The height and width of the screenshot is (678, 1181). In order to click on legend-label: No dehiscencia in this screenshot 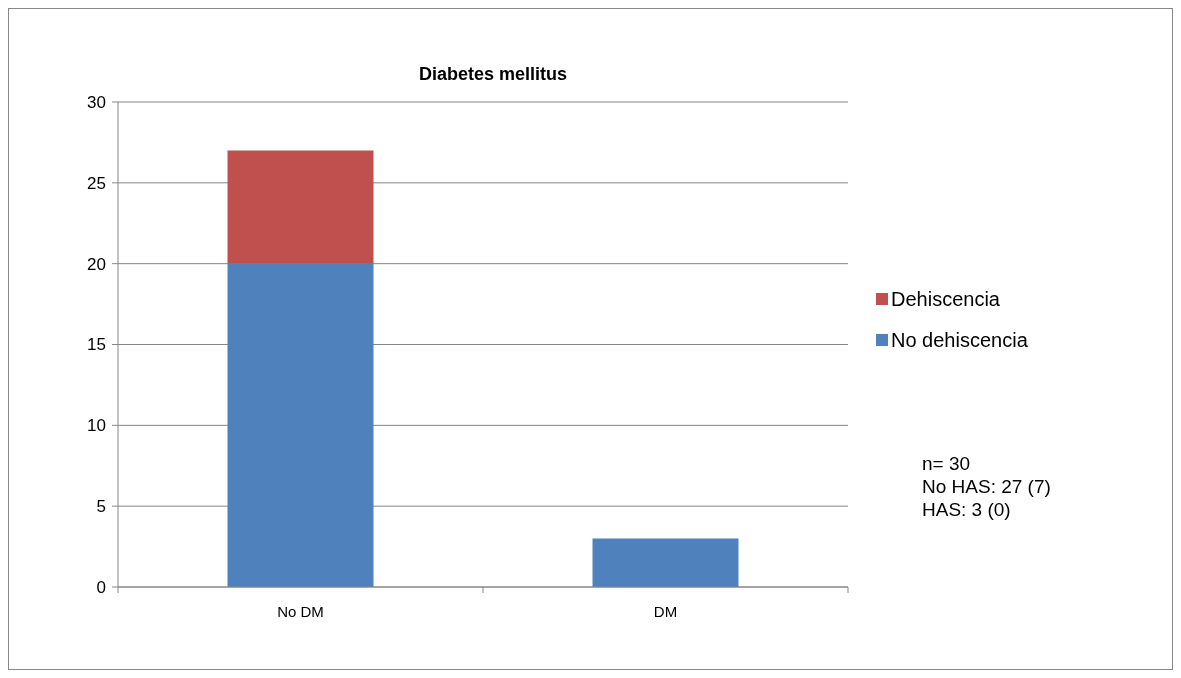, I will do `click(960, 340)`.